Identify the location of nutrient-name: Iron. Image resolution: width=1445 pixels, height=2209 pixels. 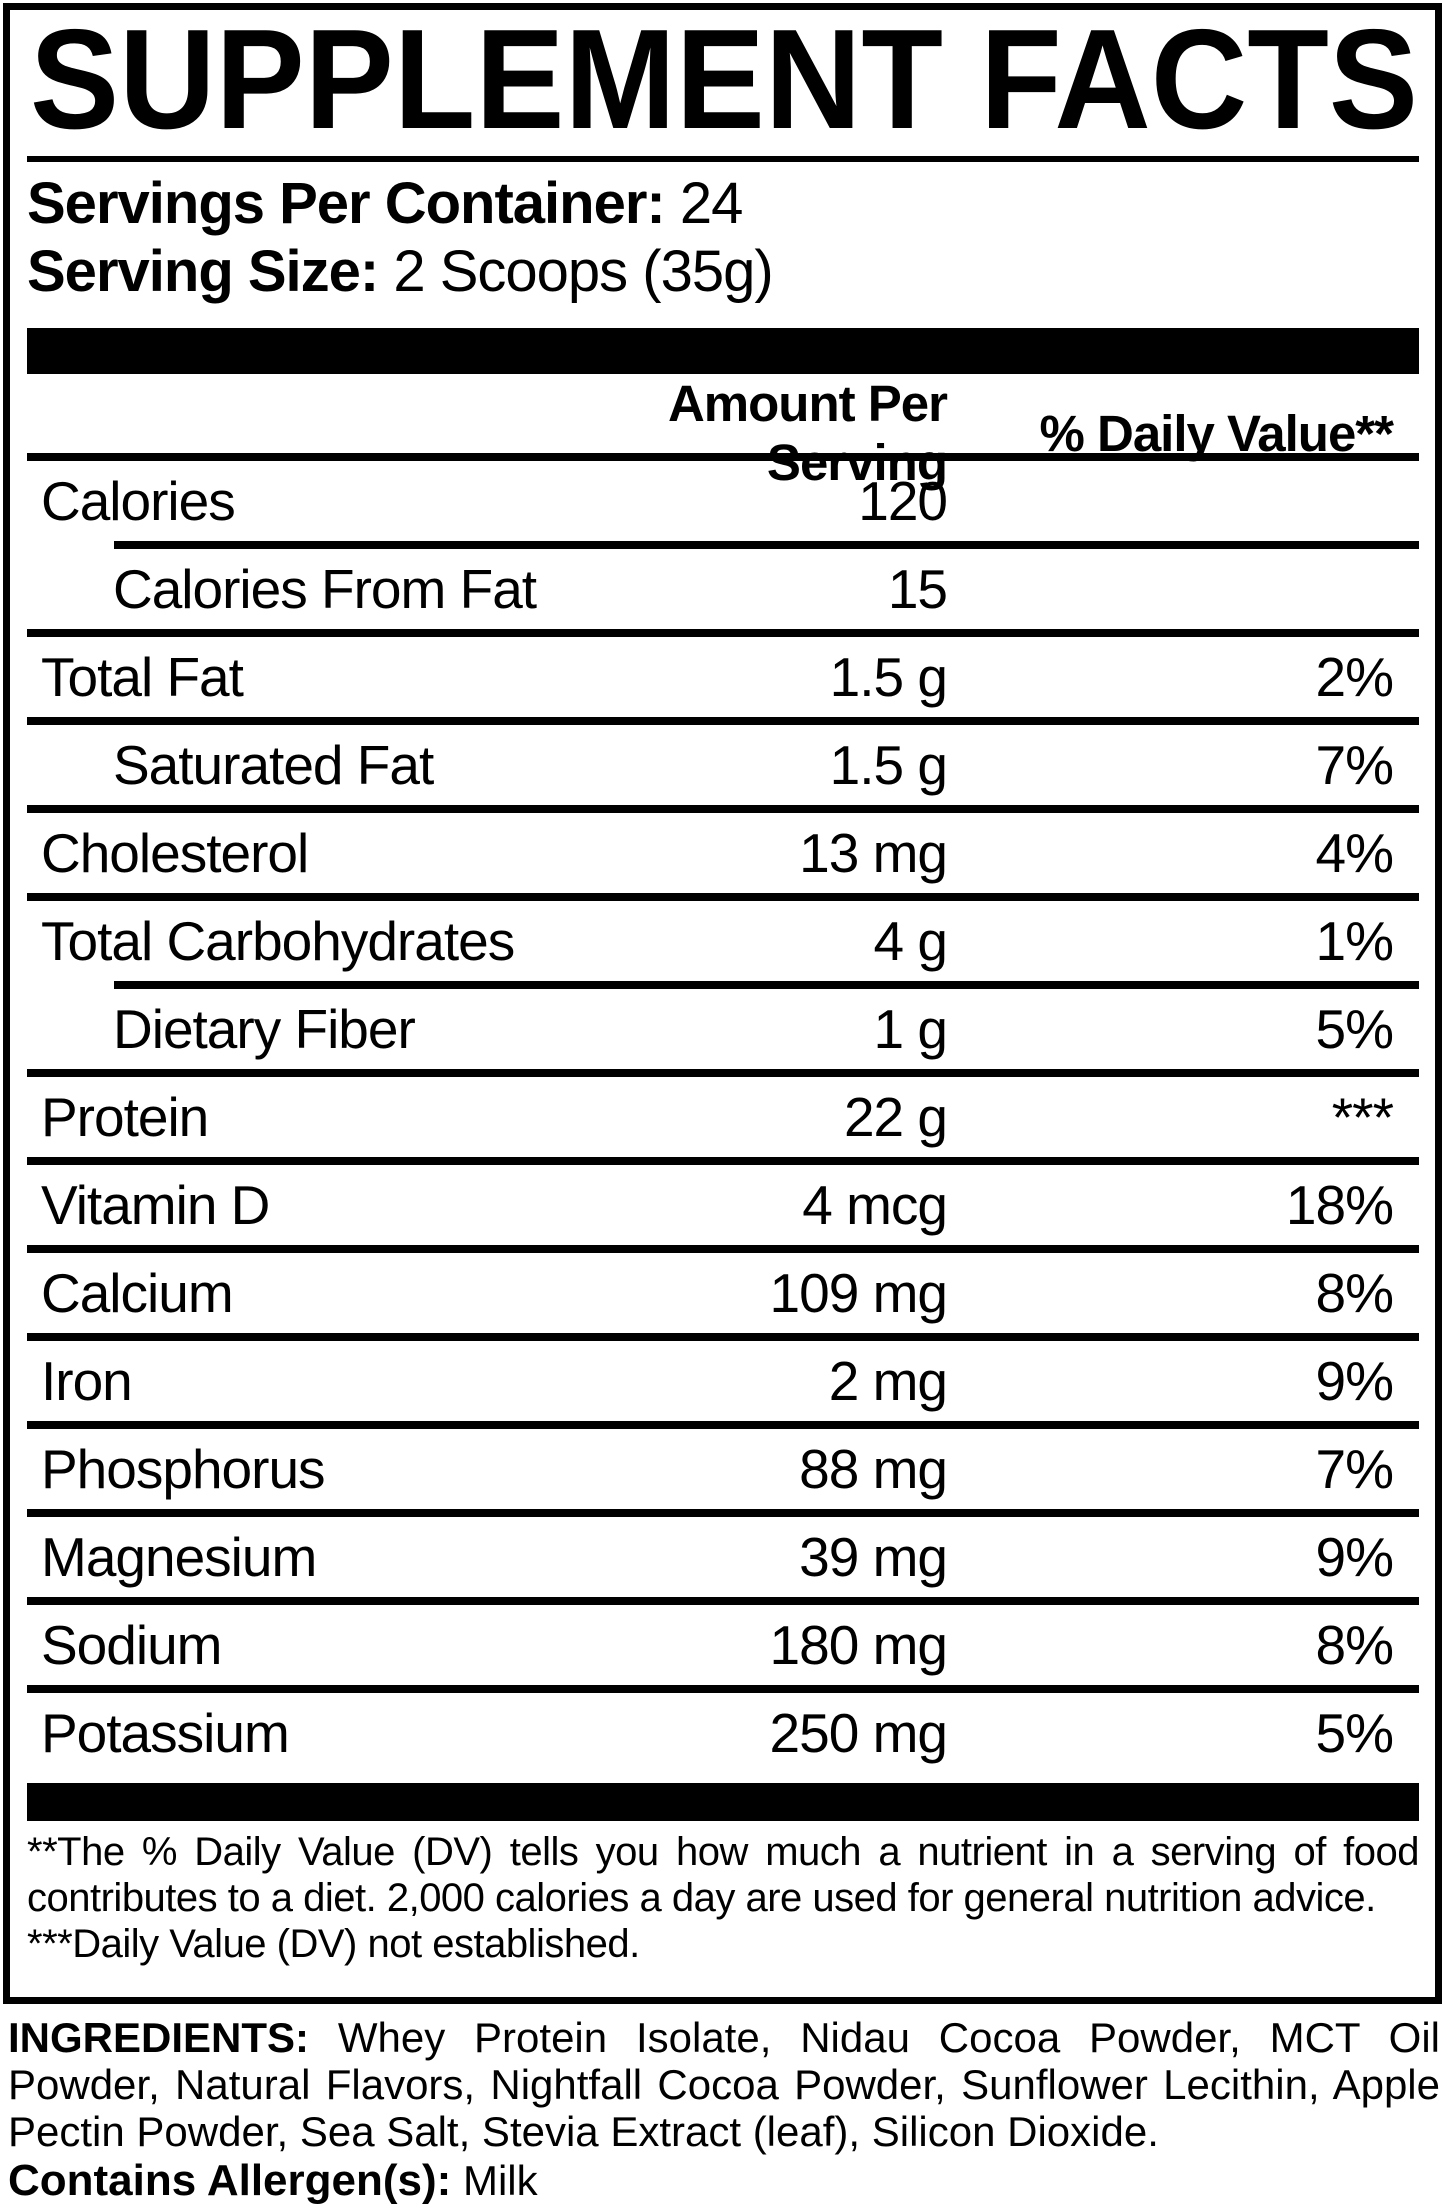
(87, 1381).